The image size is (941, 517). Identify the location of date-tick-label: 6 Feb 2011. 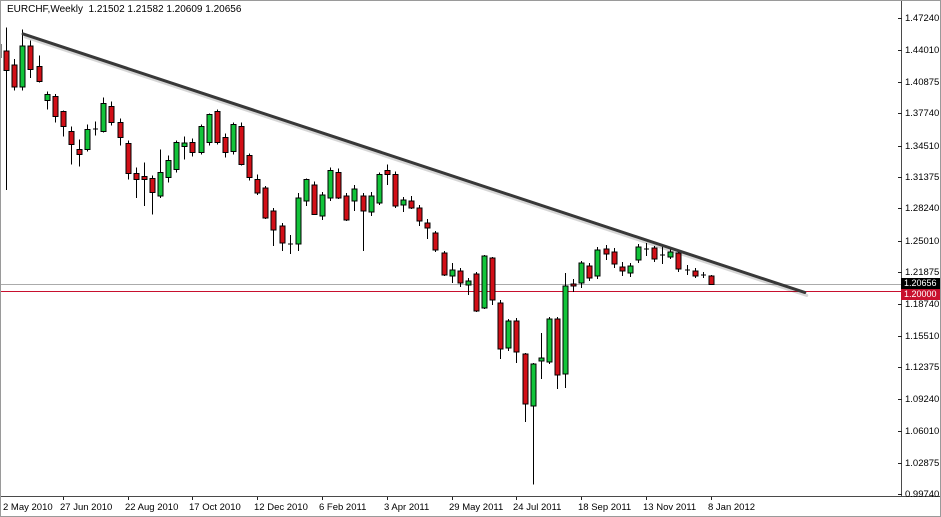
(343, 507).